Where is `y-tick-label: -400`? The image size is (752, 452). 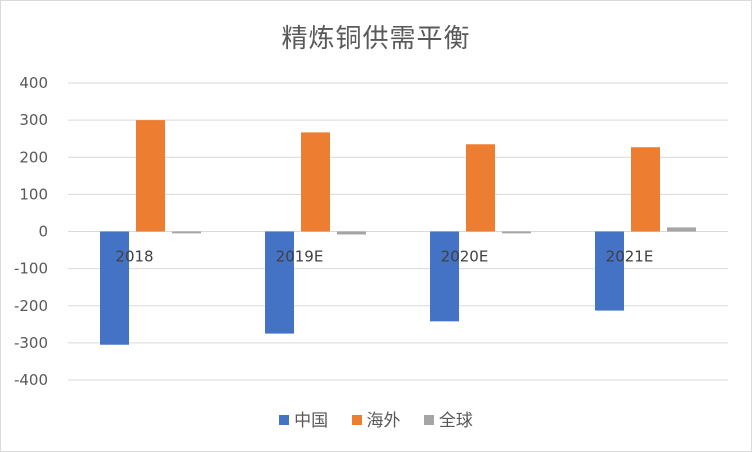
y-tick-label: -400 is located at coordinates (31, 380).